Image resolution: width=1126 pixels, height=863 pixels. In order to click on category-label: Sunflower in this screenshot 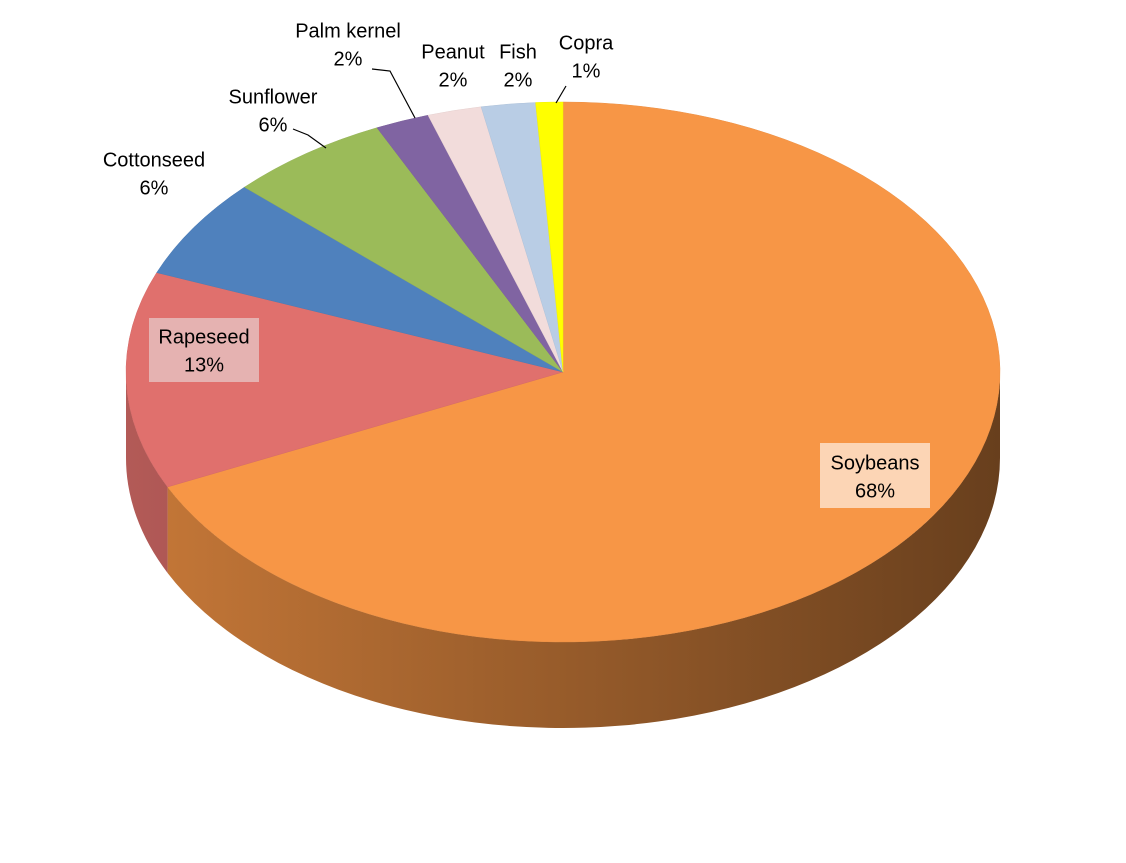, I will do `click(273, 97)`.